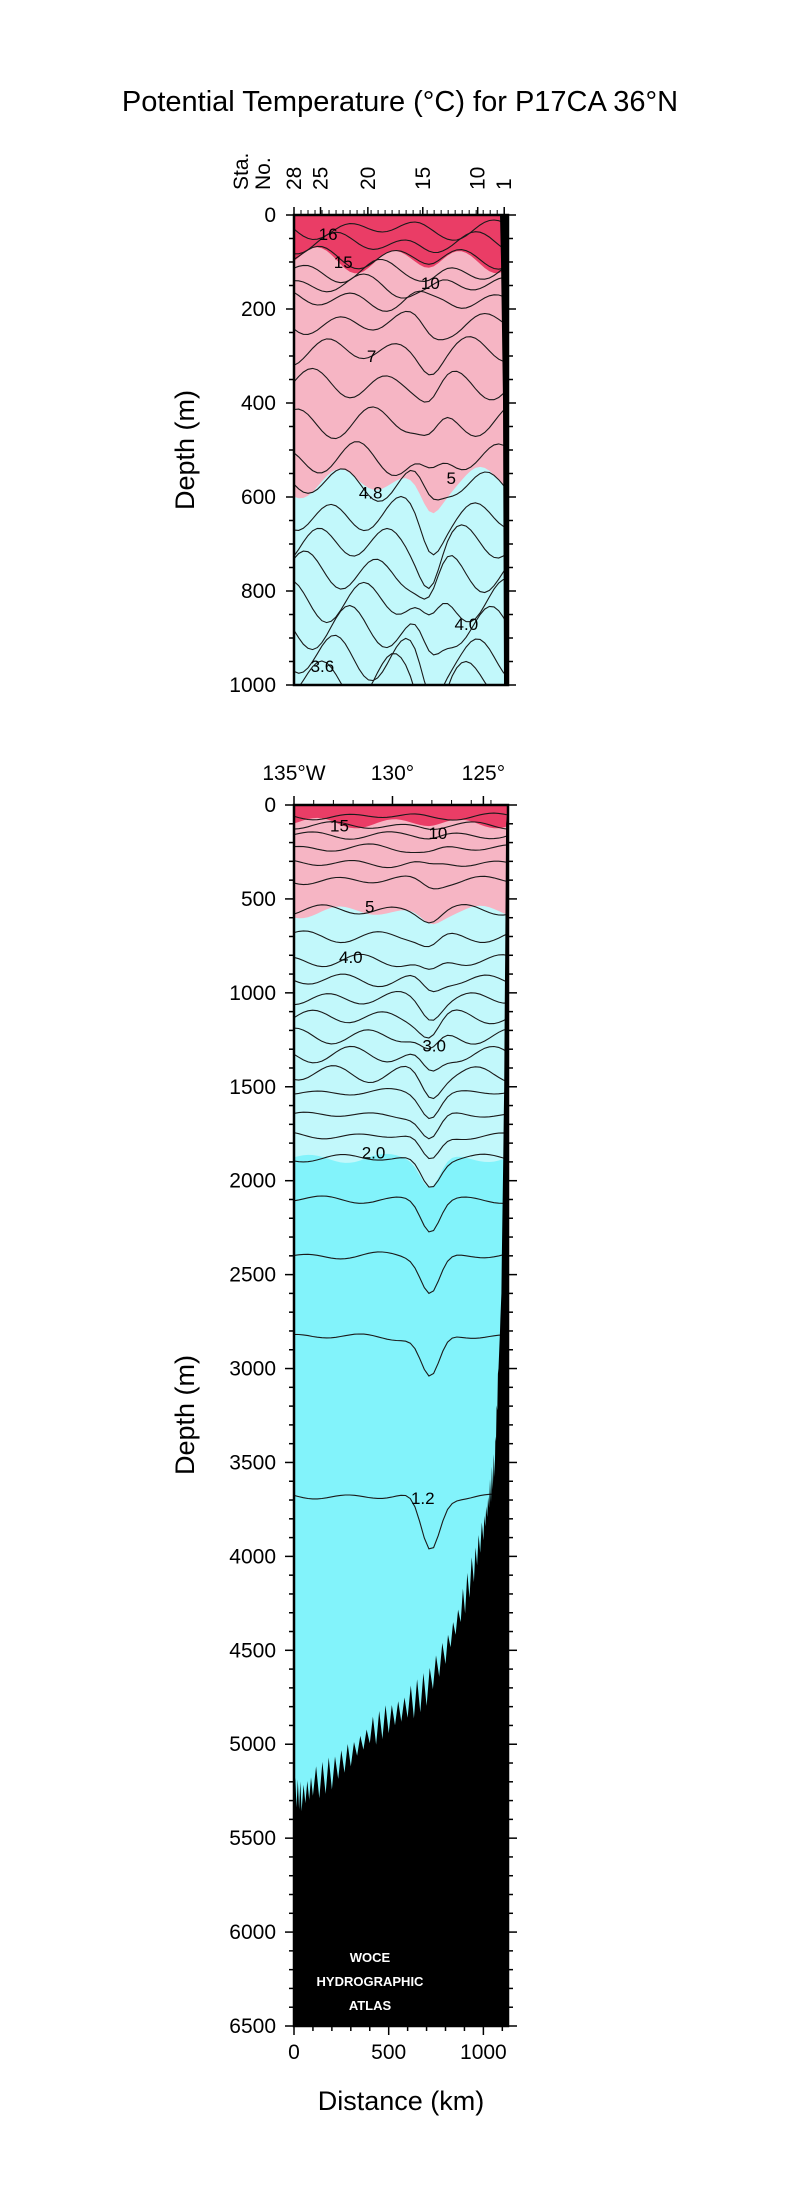  What do you see at coordinates (258, 497) in the screenshot?
I see `upper-y-tick-label: 600` at bounding box center [258, 497].